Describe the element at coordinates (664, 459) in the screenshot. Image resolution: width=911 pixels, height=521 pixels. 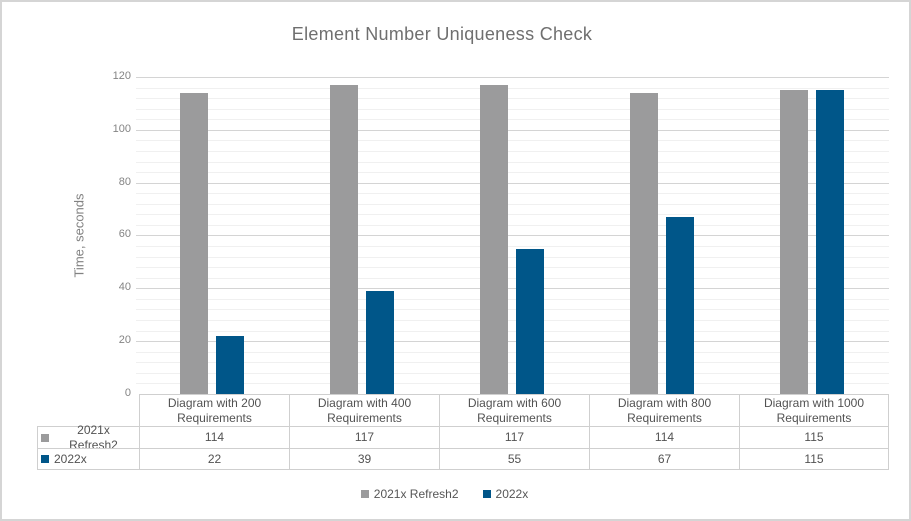
I see `value-cell-2022x: 67` at that location.